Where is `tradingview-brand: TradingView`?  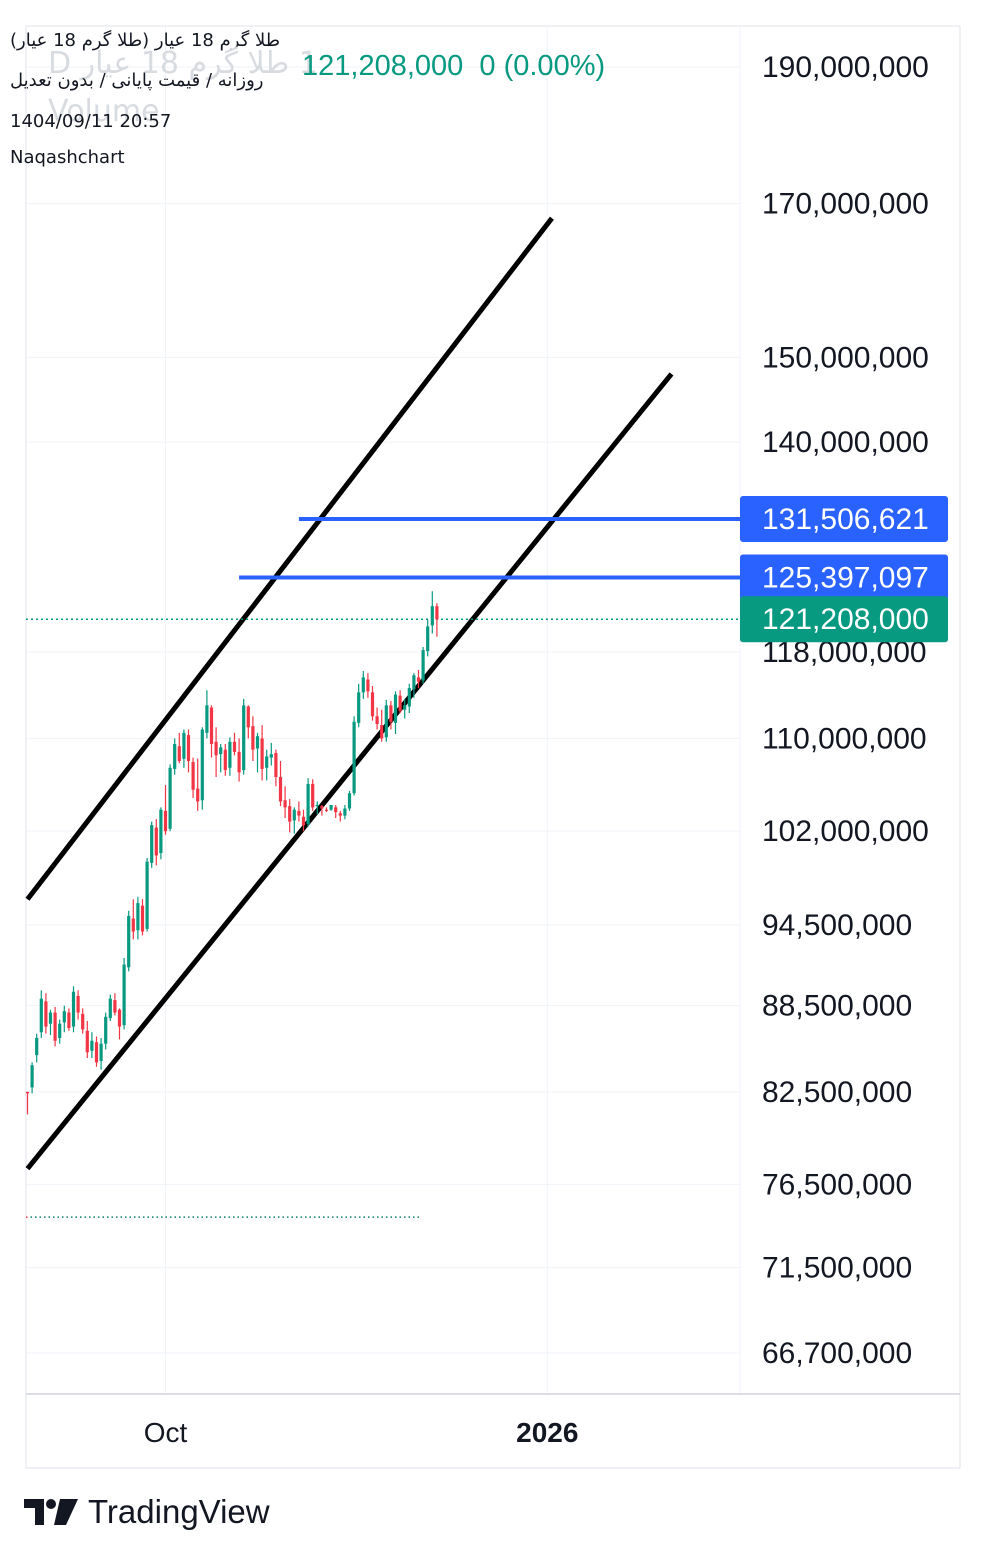 tradingview-brand: TradingView is located at coordinates (147, 1512).